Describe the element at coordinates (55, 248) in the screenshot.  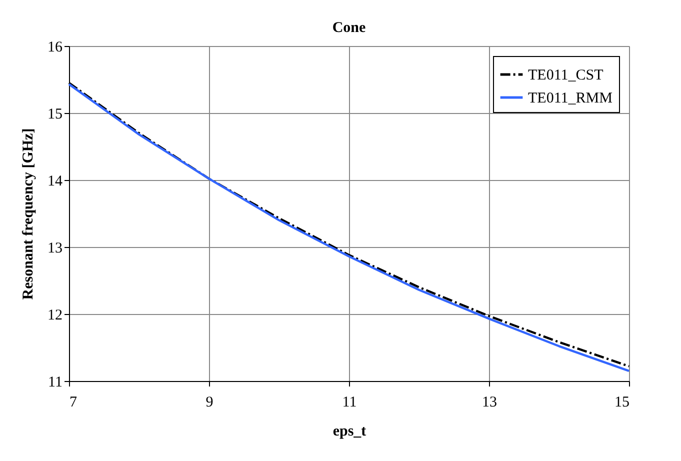
I see `y-tick-label: 13` at that location.